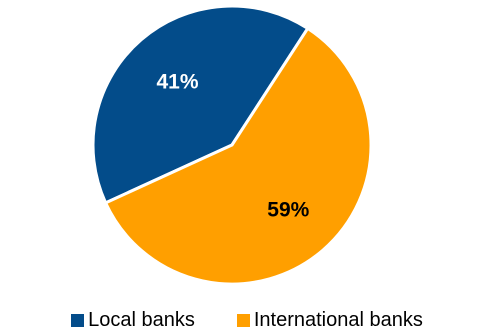 The width and height of the screenshot is (494, 334). I want to click on legend-entry-local-banks: Local banks, so click(133, 320).